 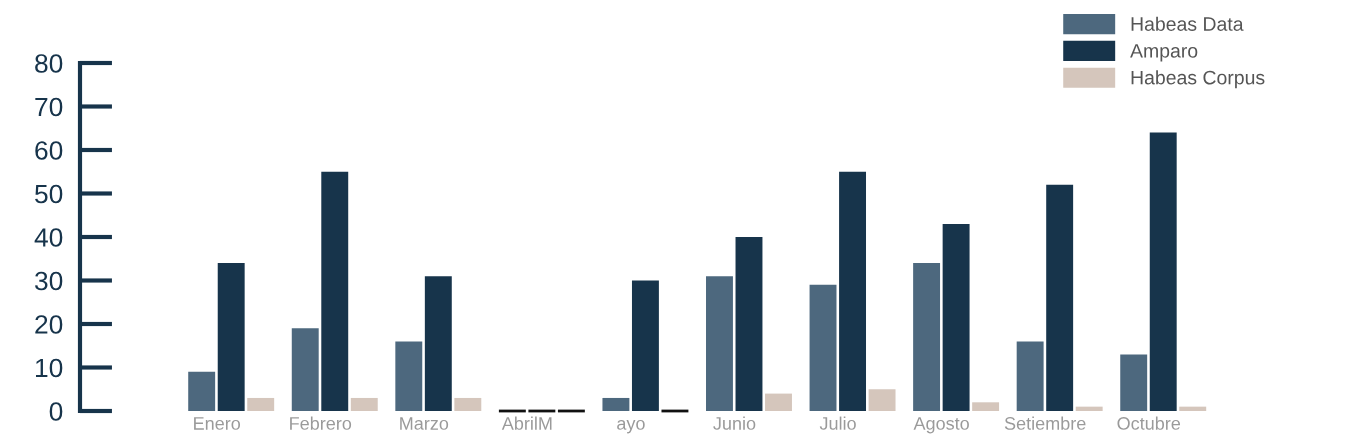 What do you see at coordinates (49, 107) in the screenshot?
I see `y-tick-label: 70` at bounding box center [49, 107].